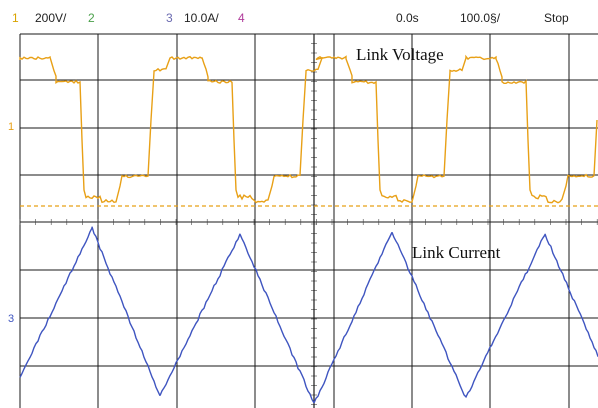 The image size is (598, 408). What do you see at coordinates (400, 54) in the screenshot?
I see `voltage-label: Link Voltage` at bounding box center [400, 54].